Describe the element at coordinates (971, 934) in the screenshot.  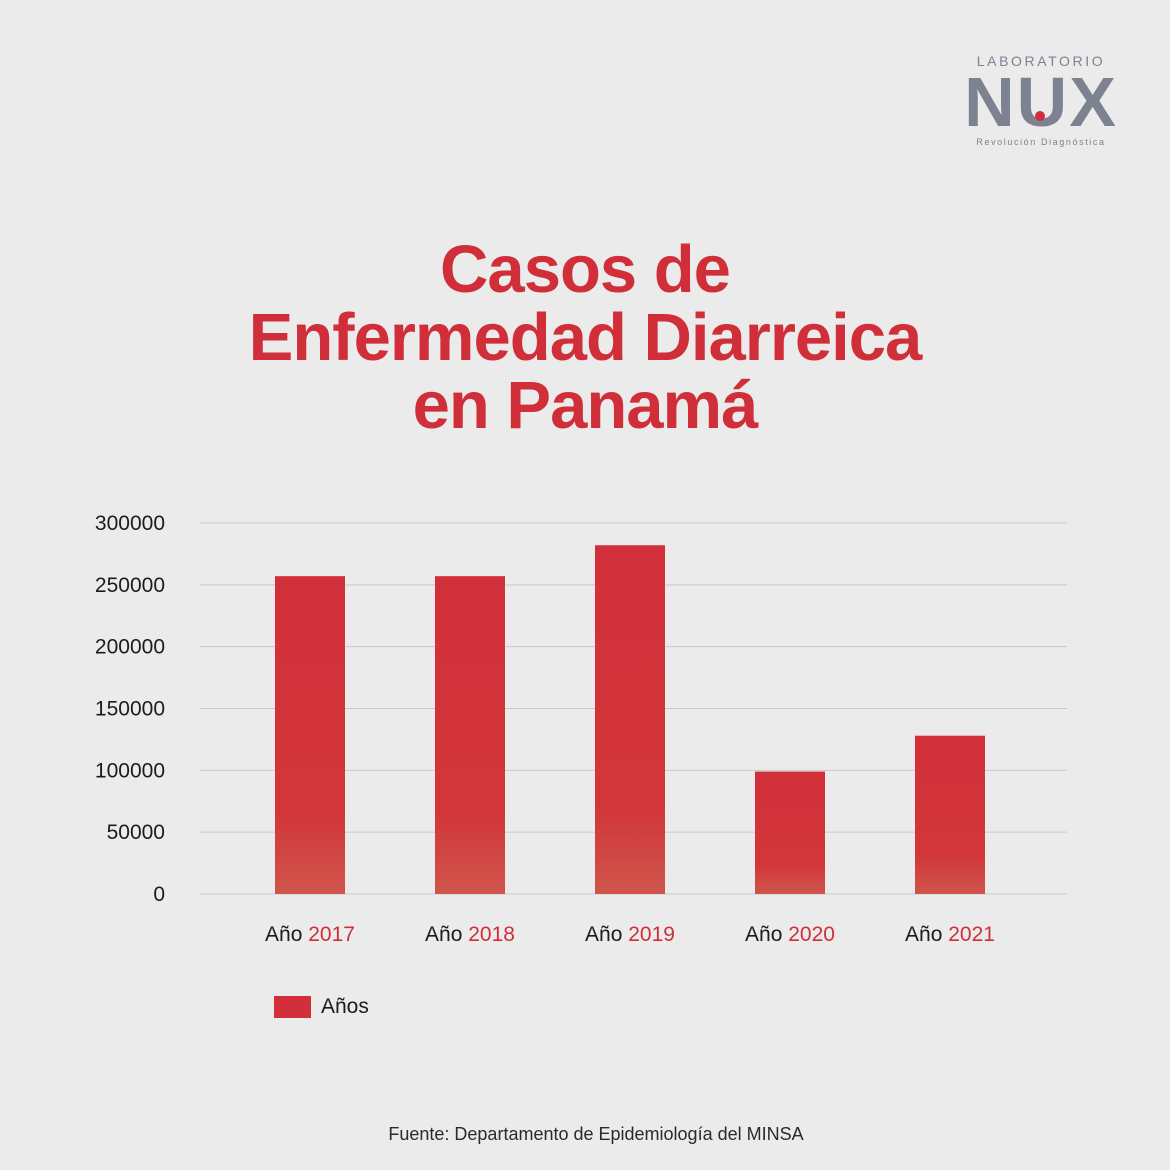
I see `x-tick-year: 2021` at that location.